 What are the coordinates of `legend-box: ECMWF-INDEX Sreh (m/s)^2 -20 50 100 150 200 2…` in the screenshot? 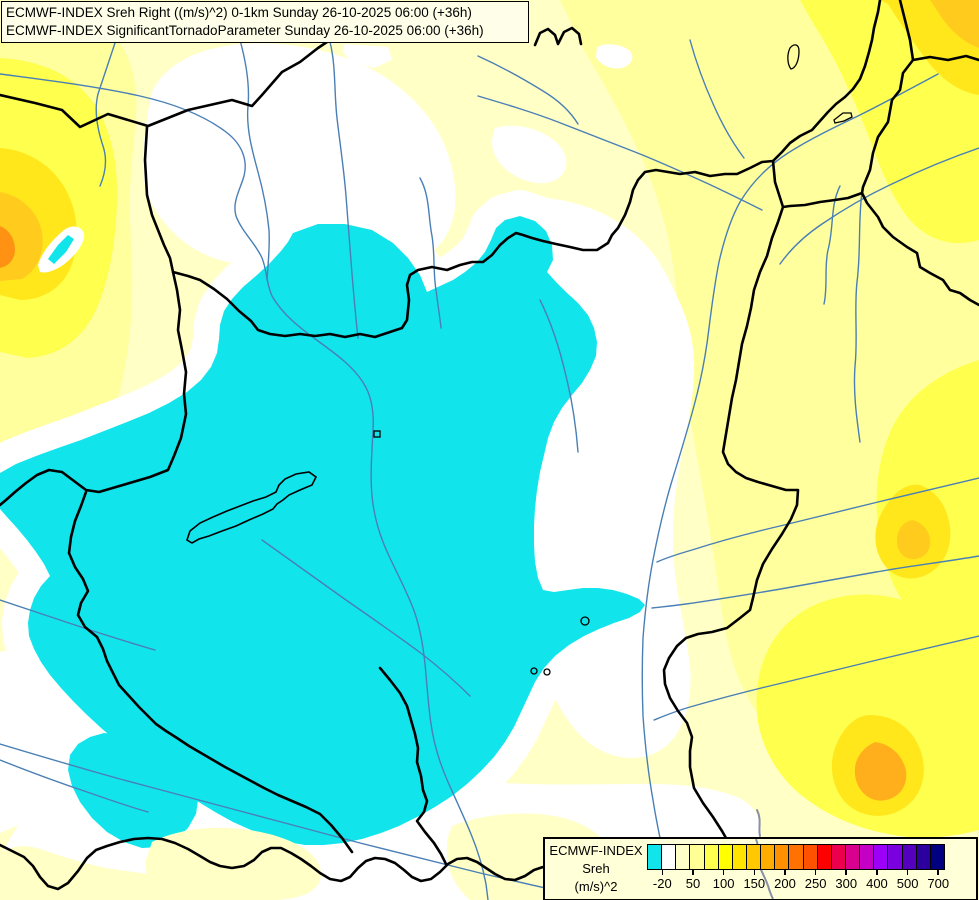 It's located at (760, 868).